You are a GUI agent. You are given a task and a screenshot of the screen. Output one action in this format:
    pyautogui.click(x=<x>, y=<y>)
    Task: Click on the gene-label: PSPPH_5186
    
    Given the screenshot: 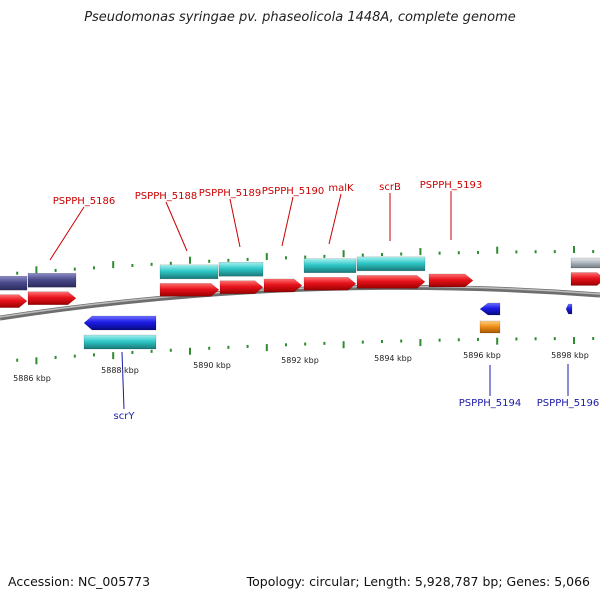 What is the action you would take?
    pyautogui.click(x=84, y=201)
    